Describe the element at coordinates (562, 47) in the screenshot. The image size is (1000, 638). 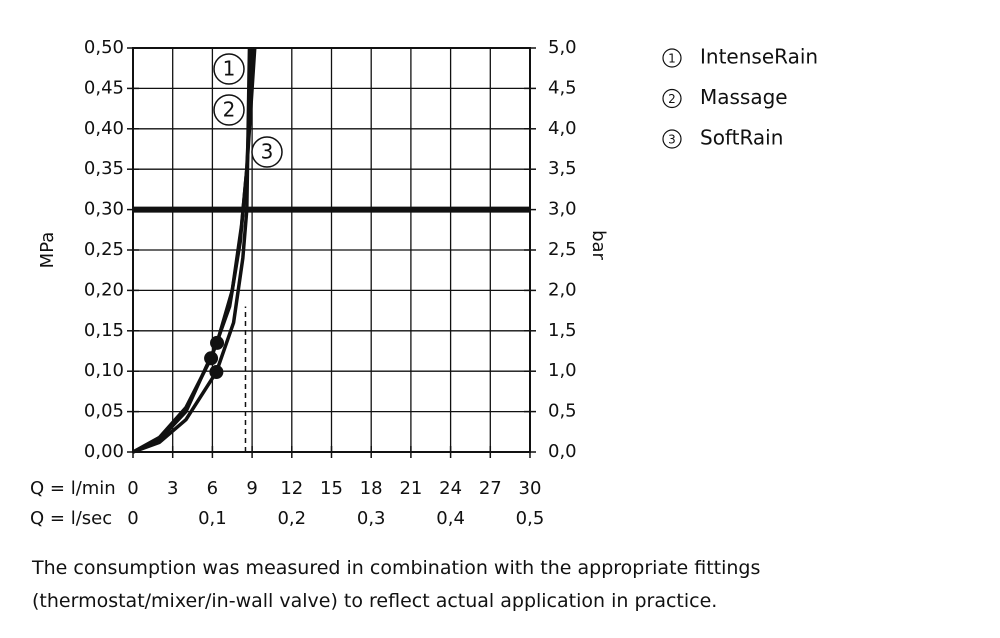
I see `y2-tick-label: 5,0` at that location.